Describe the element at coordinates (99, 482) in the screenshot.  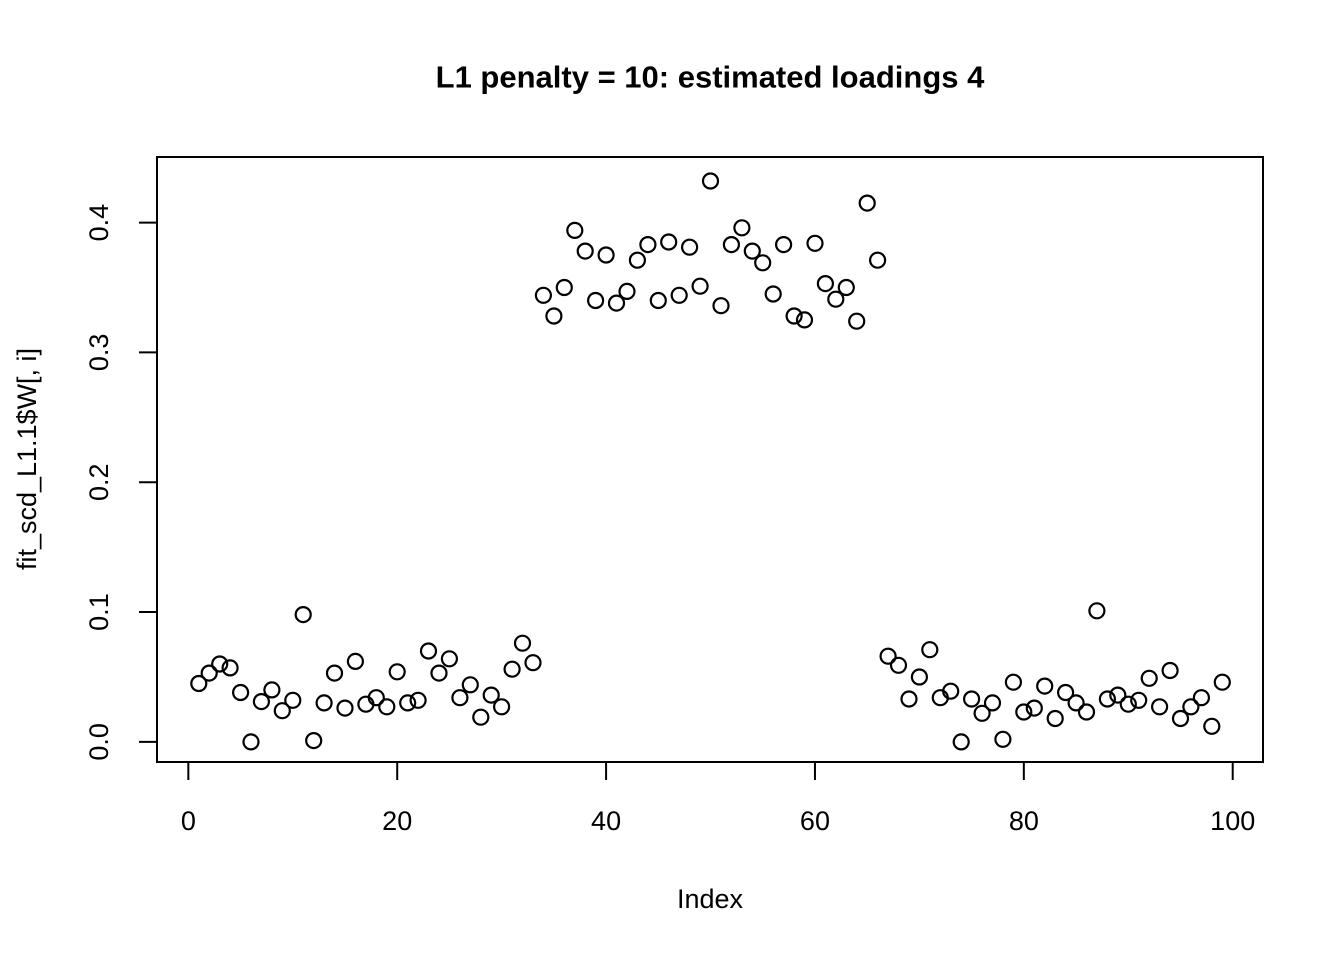
I see `y-tick-label: 0.2` at that location.